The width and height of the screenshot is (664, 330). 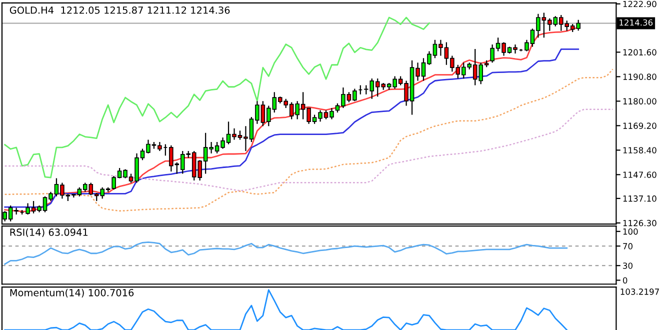 I want to click on y-tick-label: 1137.10, so click(x=639, y=198).